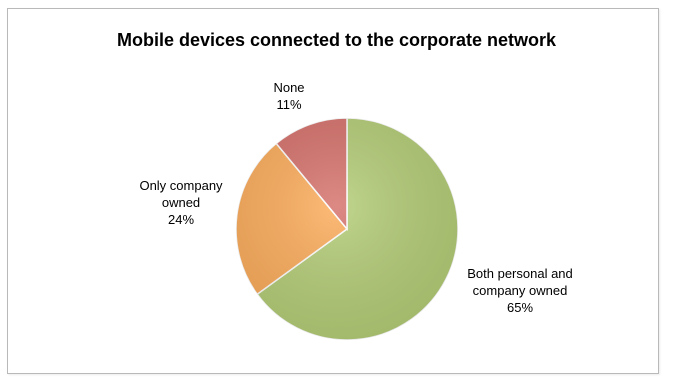  I want to click on data-label-only-company-owned: Only company owned 24%, so click(181, 202).